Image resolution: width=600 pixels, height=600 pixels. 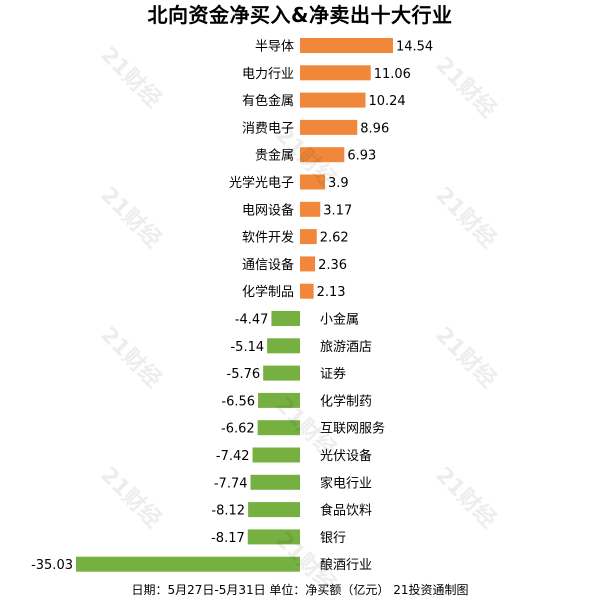 I want to click on category-label: 小金属, so click(x=339, y=320).